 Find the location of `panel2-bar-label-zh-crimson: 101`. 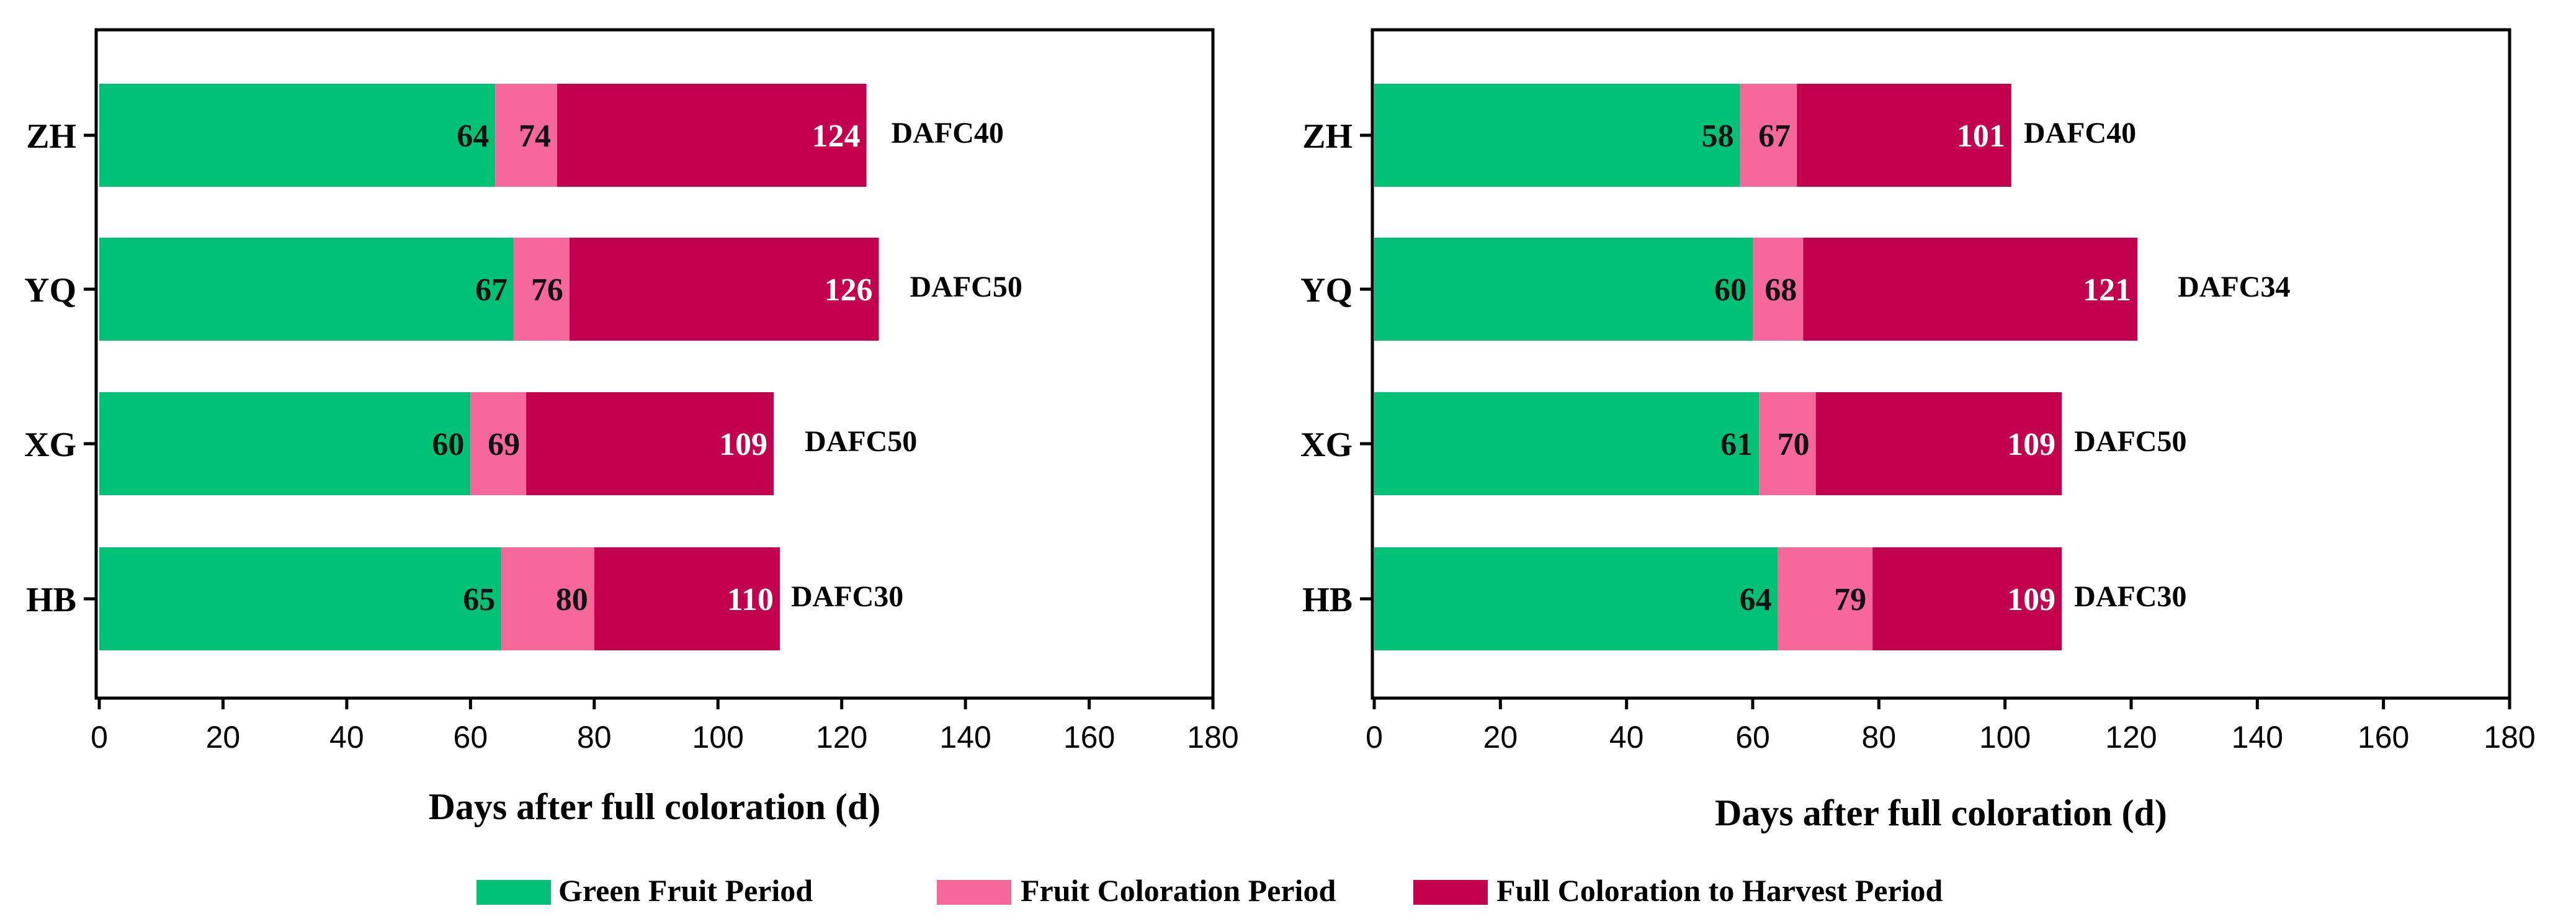

panel2-bar-label-zh-crimson: 101 is located at coordinates (1981, 136).